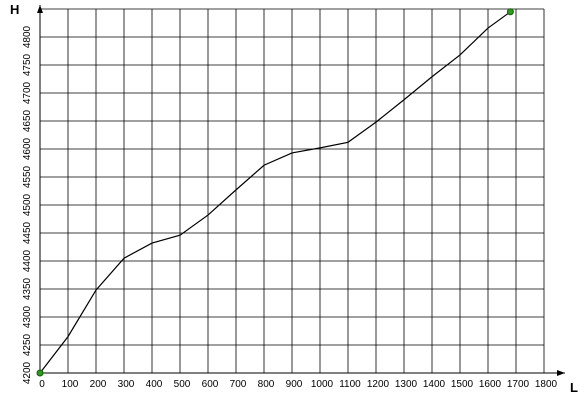 The image size is (588, 407). I want to click on x-tick-label: 1200, so click(378, 384).